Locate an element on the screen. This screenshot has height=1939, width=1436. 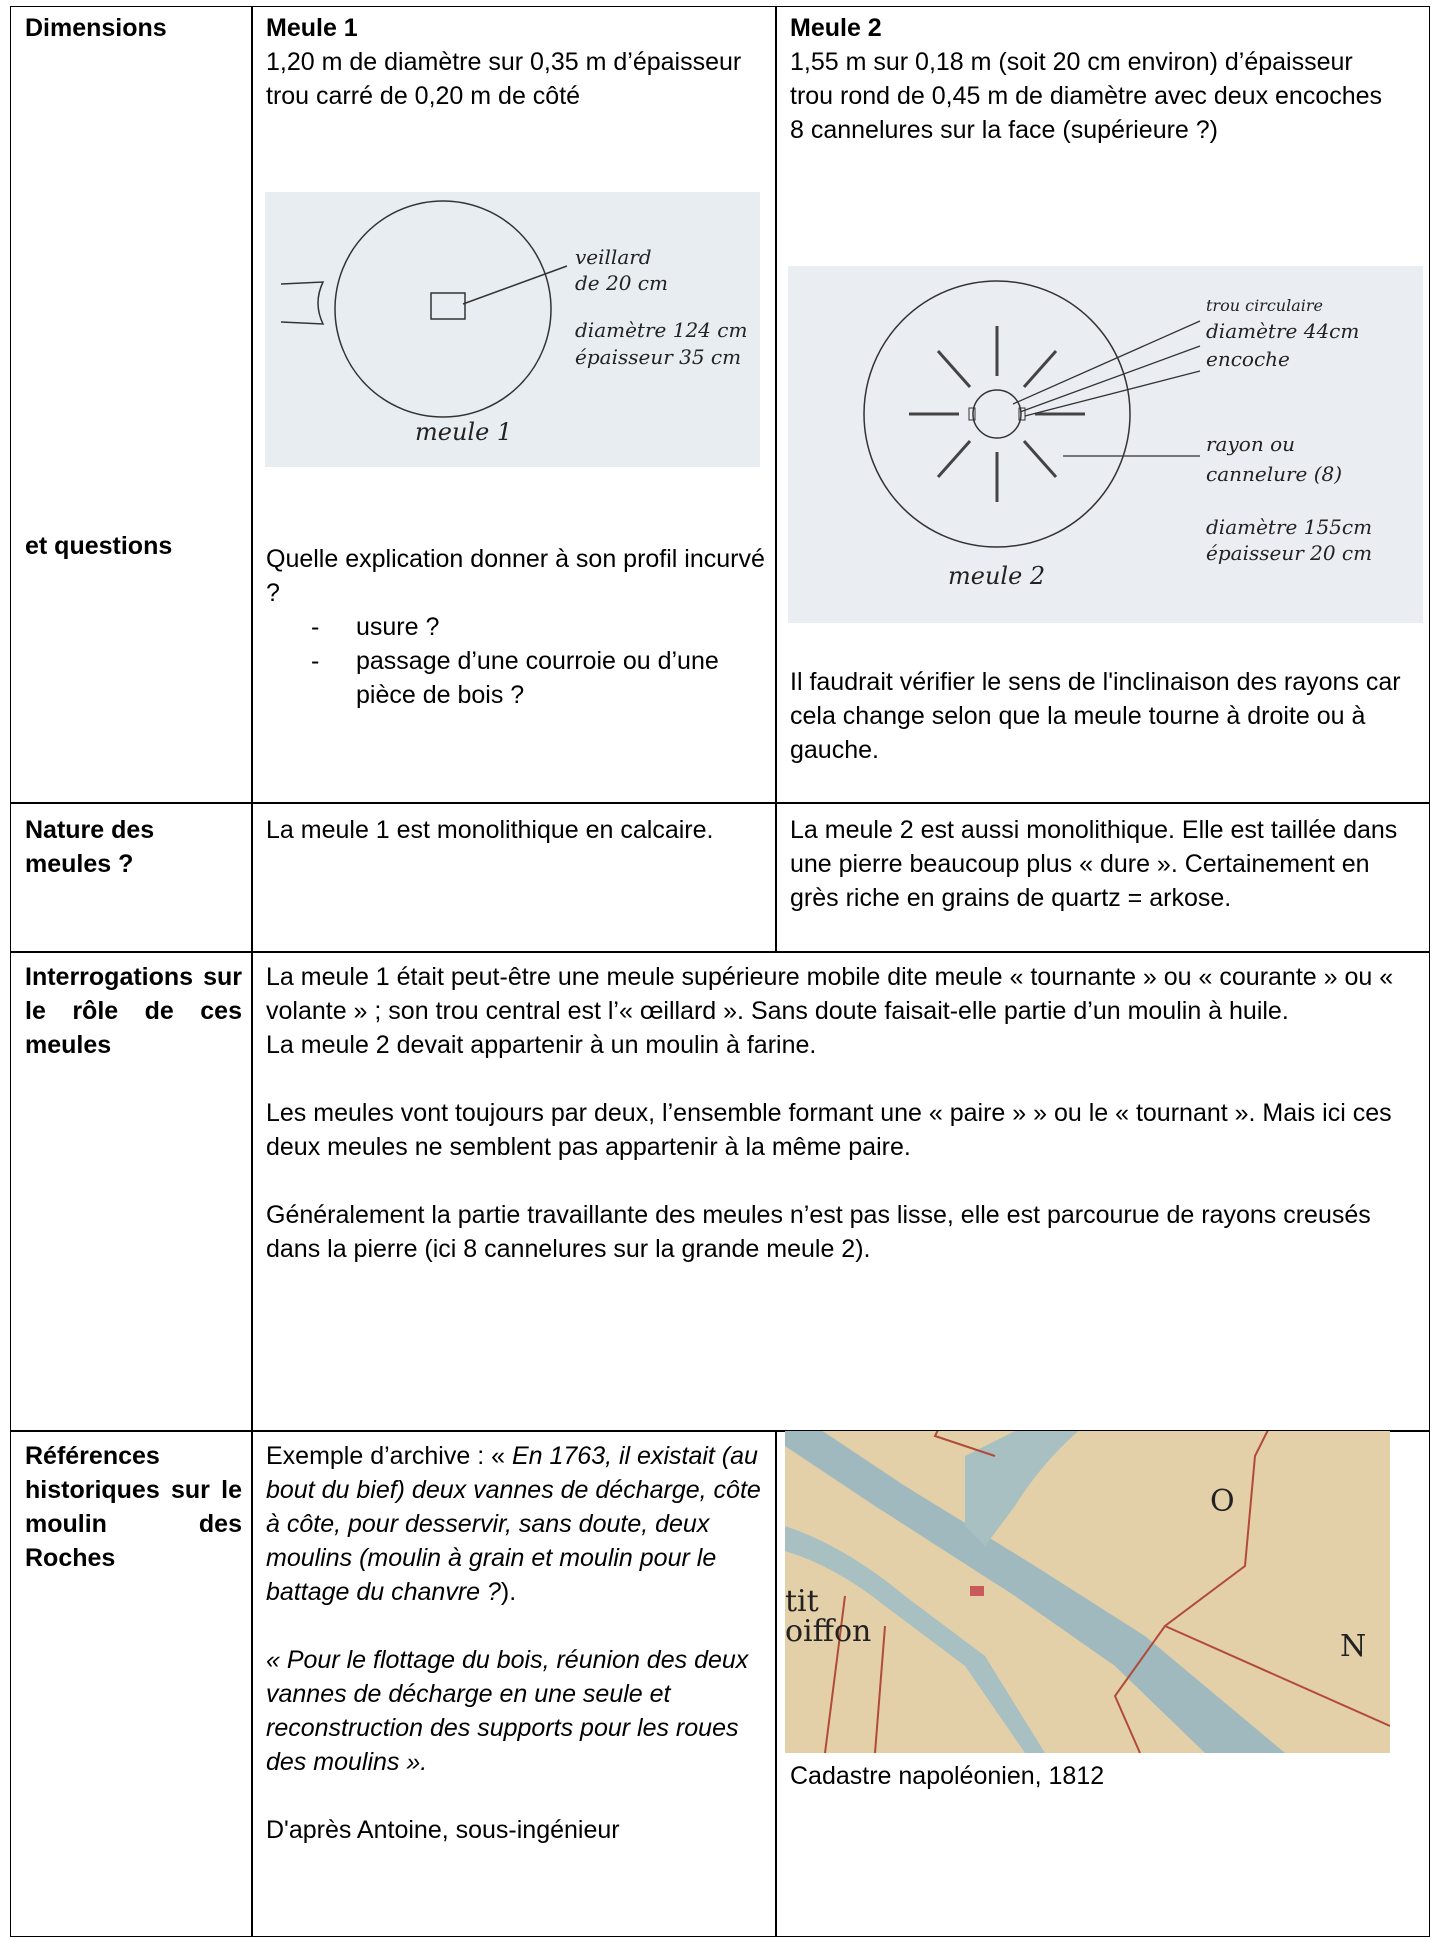
bullet: usure ? is located at coordinates (538, 627).